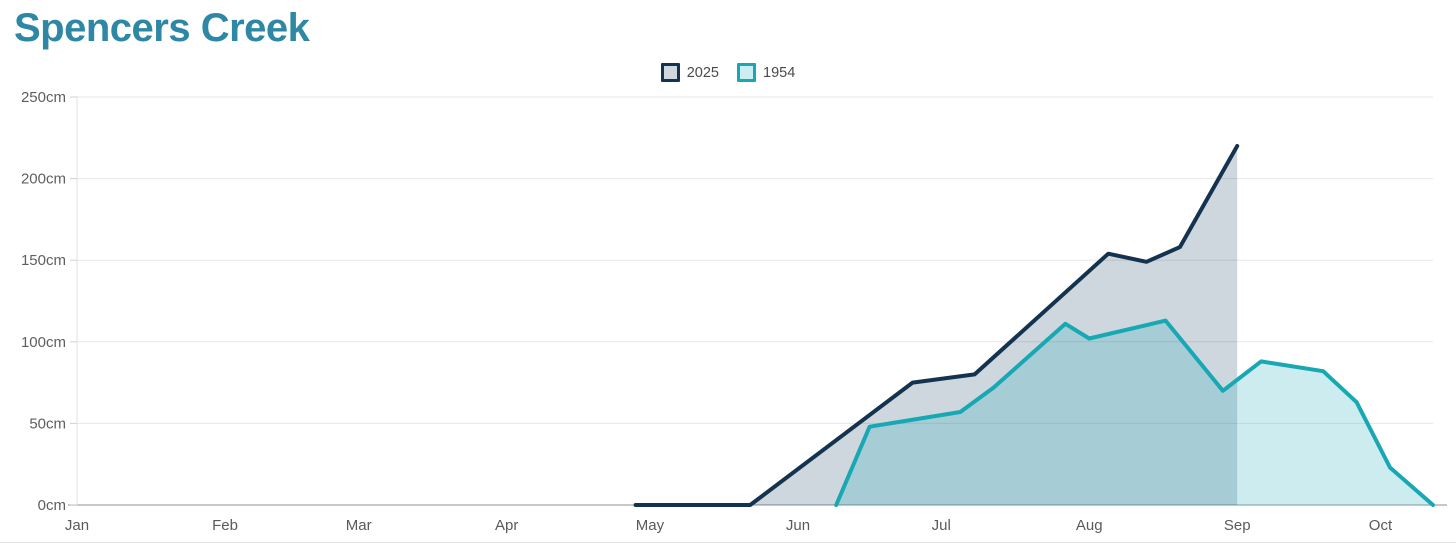  Describe the element at coordinates (506, 525) in the screenshot. I see `x-axis-label: Apr` at that location.